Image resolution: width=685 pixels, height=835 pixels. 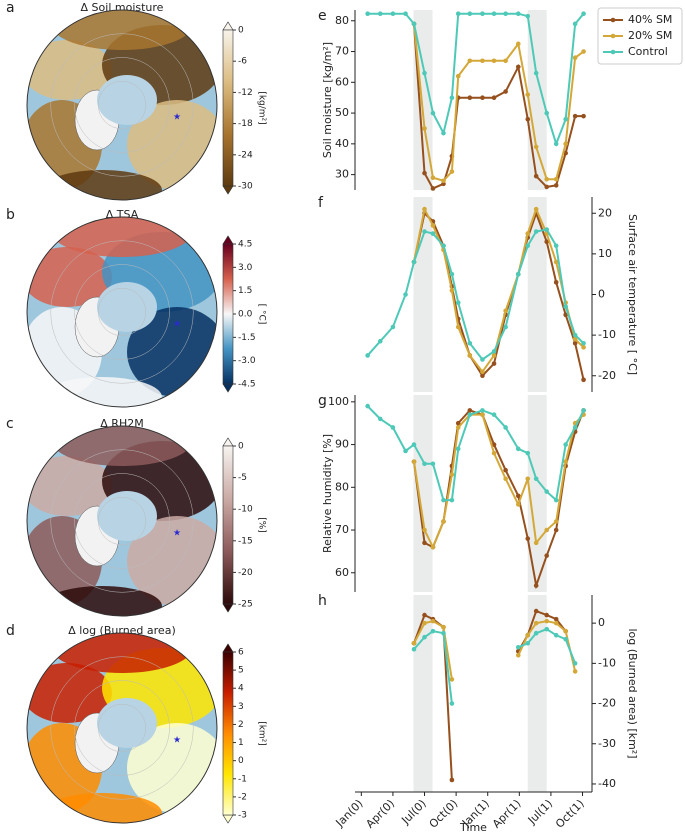 What do you see at coordinates (322, 401) in the screenshot?
I see `panel-letter: g` at bounding box center [322, 401].